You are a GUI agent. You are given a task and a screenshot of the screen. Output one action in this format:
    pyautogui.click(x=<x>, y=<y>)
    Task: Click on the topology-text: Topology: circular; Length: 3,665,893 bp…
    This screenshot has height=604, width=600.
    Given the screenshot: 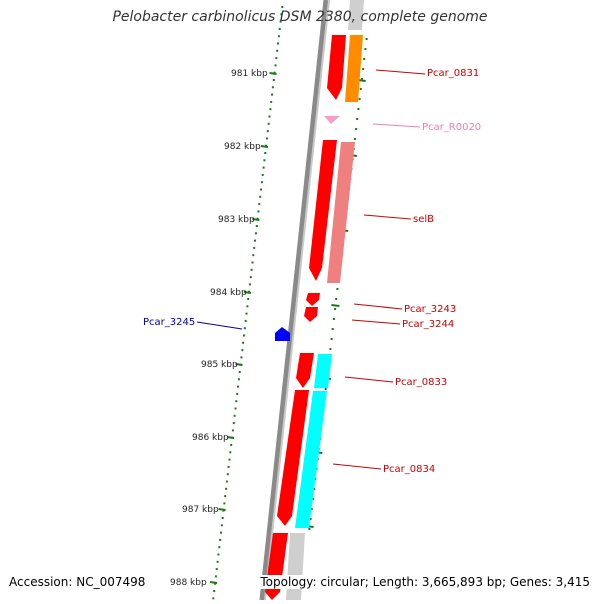 What is the action you would take?
    pyautogui.click(x=423, y=582)
    